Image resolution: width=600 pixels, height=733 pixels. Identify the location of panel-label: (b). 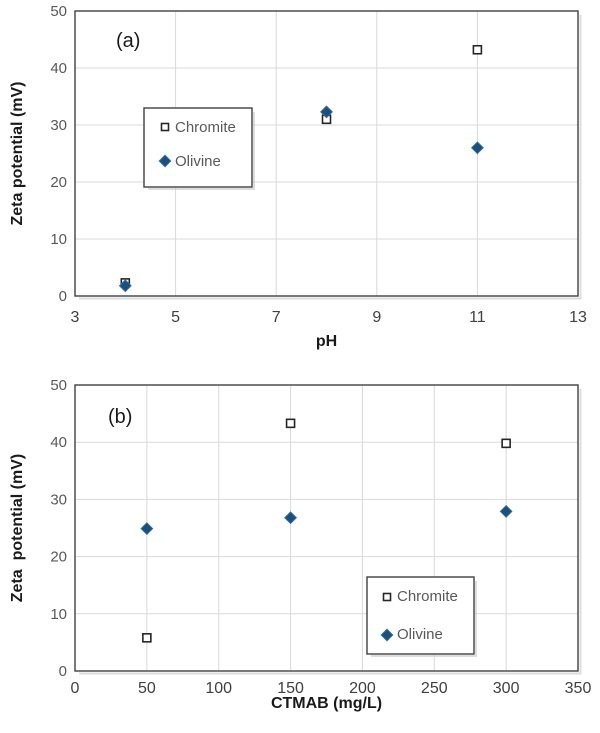
(120, 417).